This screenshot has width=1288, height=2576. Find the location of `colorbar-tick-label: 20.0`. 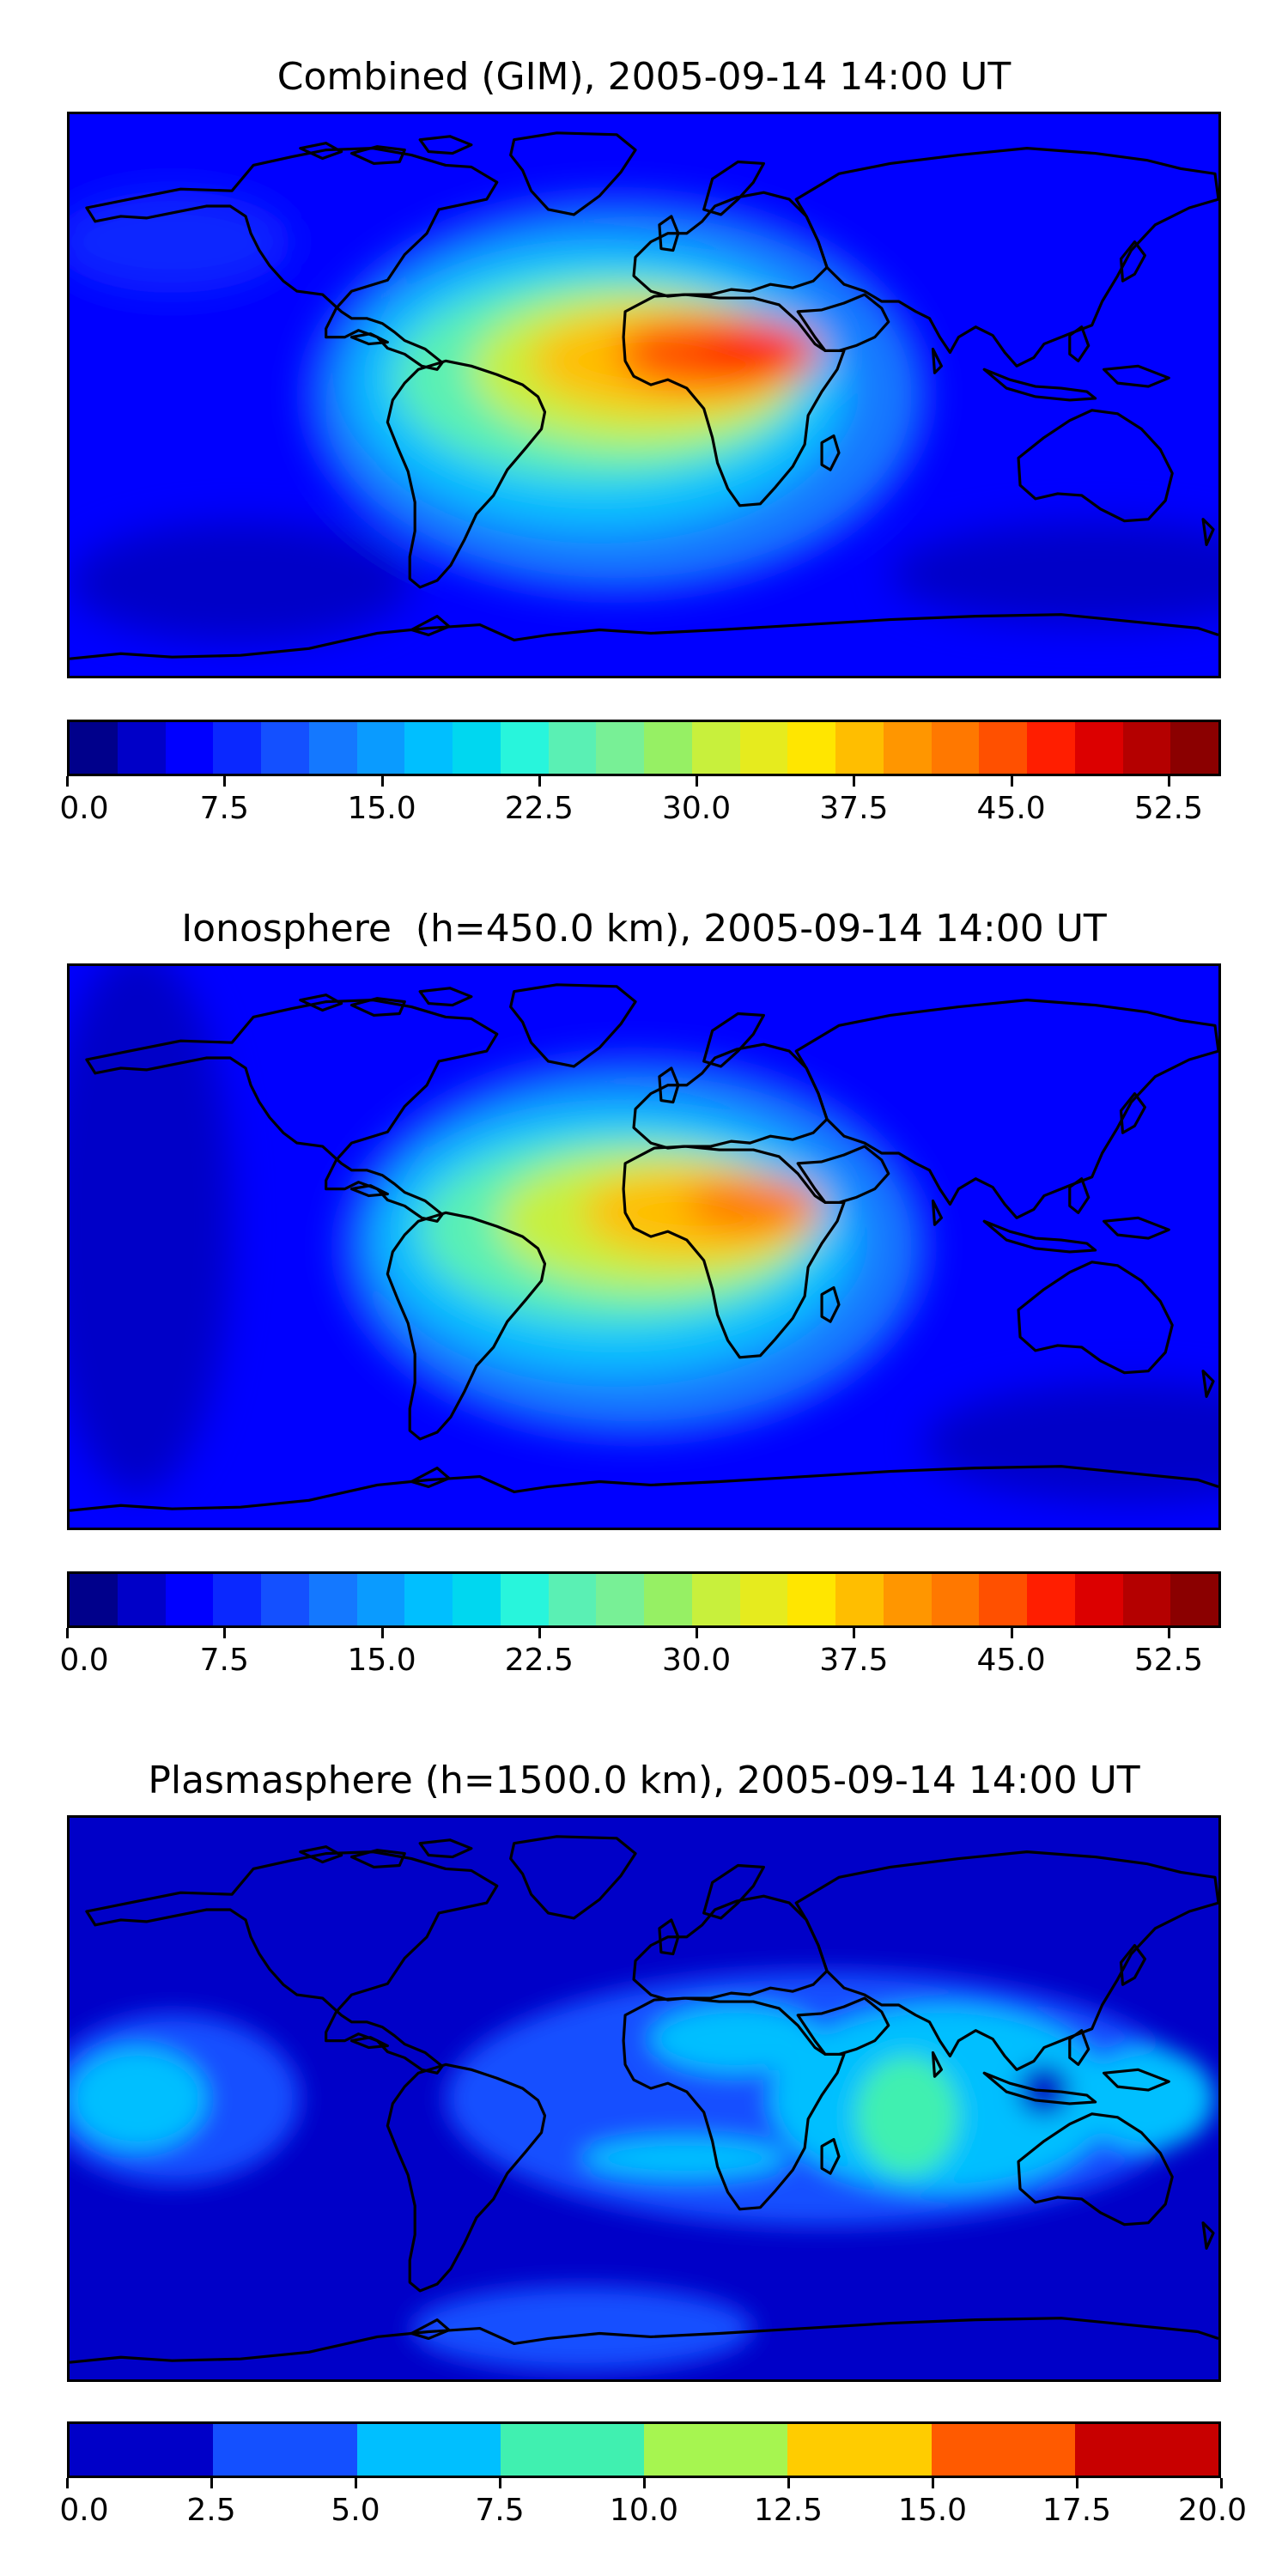

colorbar-tick-label: 20.0 is located at coordinates (1213, 2510).